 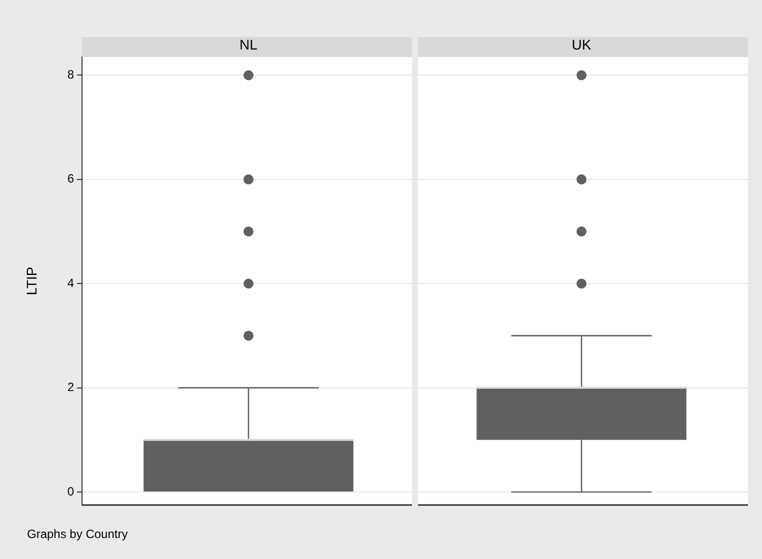 What do you see at coordinates (70, 491) in the screenshot?
I see `y-tick-label: 0` at bounding box center [70, 491].